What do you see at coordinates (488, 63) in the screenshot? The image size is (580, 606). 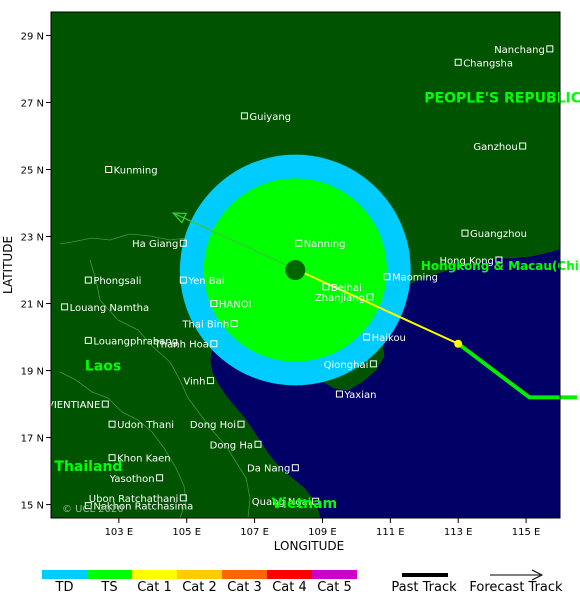 I see `city-label: Changsha` at bounding box center [488, 63].